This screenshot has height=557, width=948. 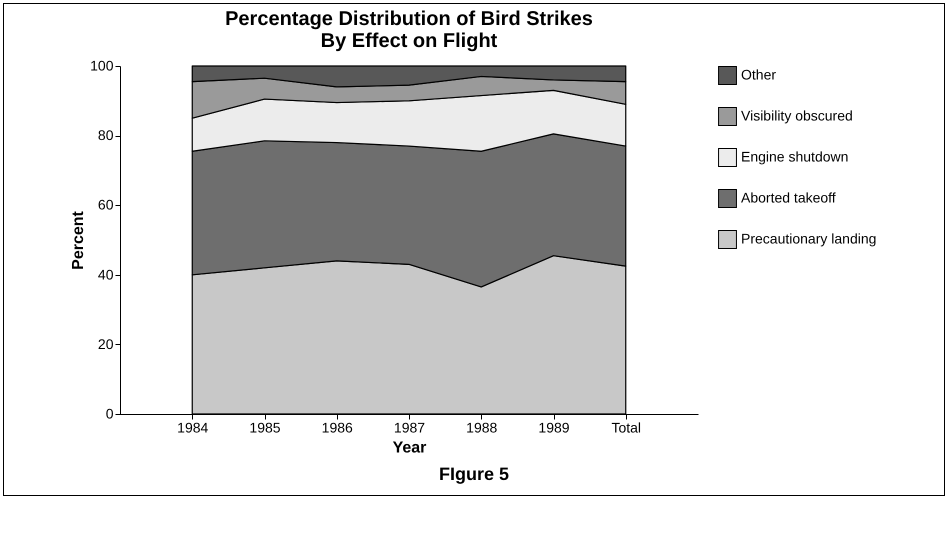 What do you see at coordinates (797, 116) in the screenshot?
I see `legend-label: Visibility obscured` at bounding box center [797, 116].